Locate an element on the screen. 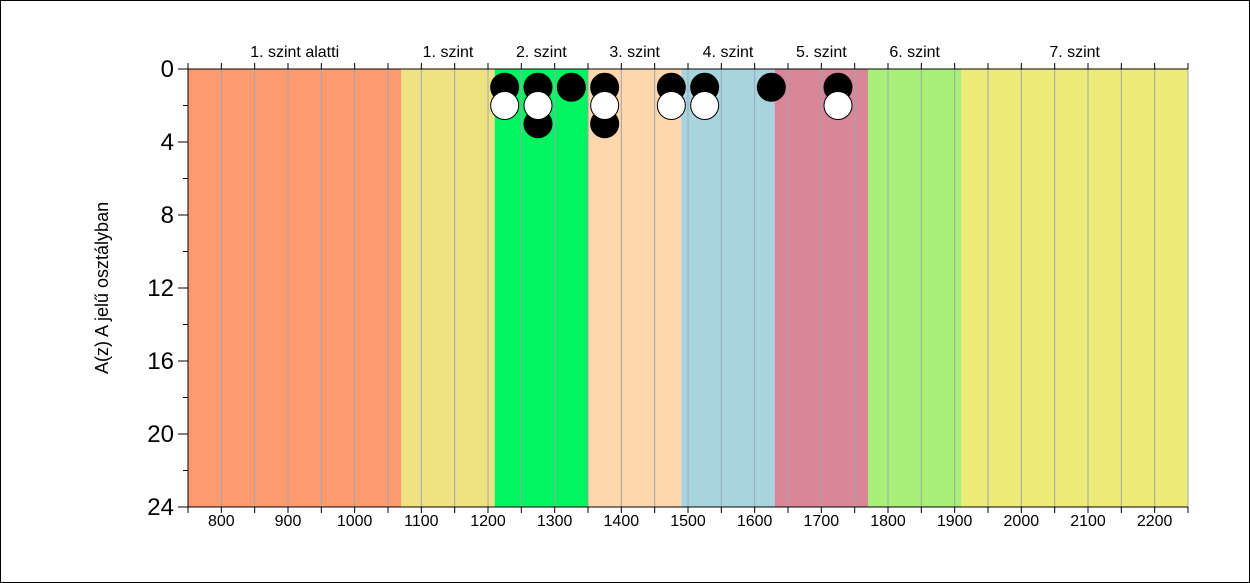  band-label-8: 7. szint is located at coordinates (1074, 52).